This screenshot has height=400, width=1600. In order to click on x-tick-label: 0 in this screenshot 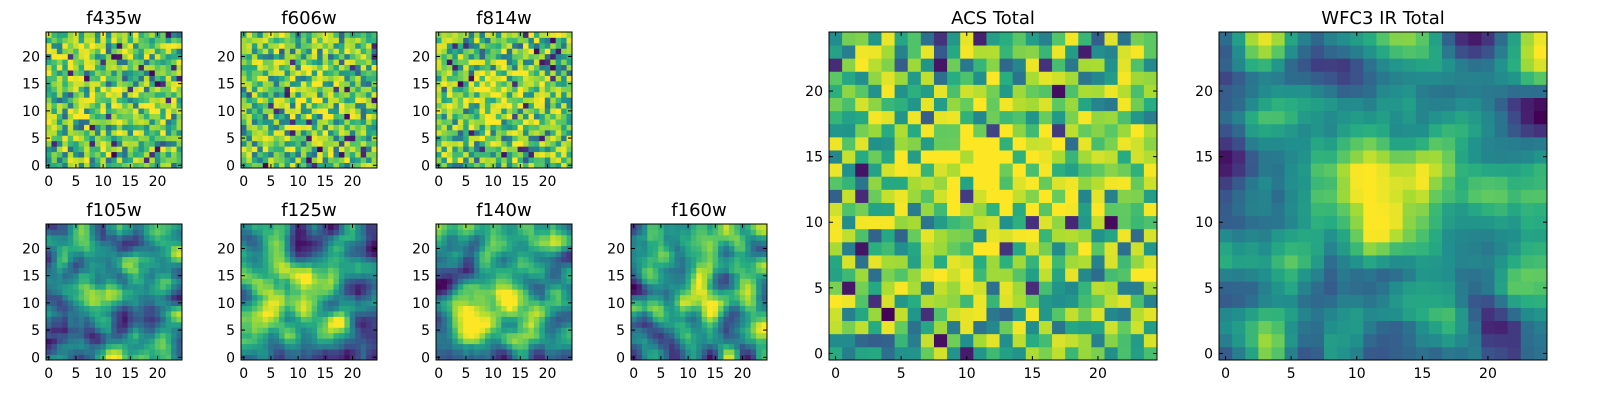, I will do `click(438, 374)`.